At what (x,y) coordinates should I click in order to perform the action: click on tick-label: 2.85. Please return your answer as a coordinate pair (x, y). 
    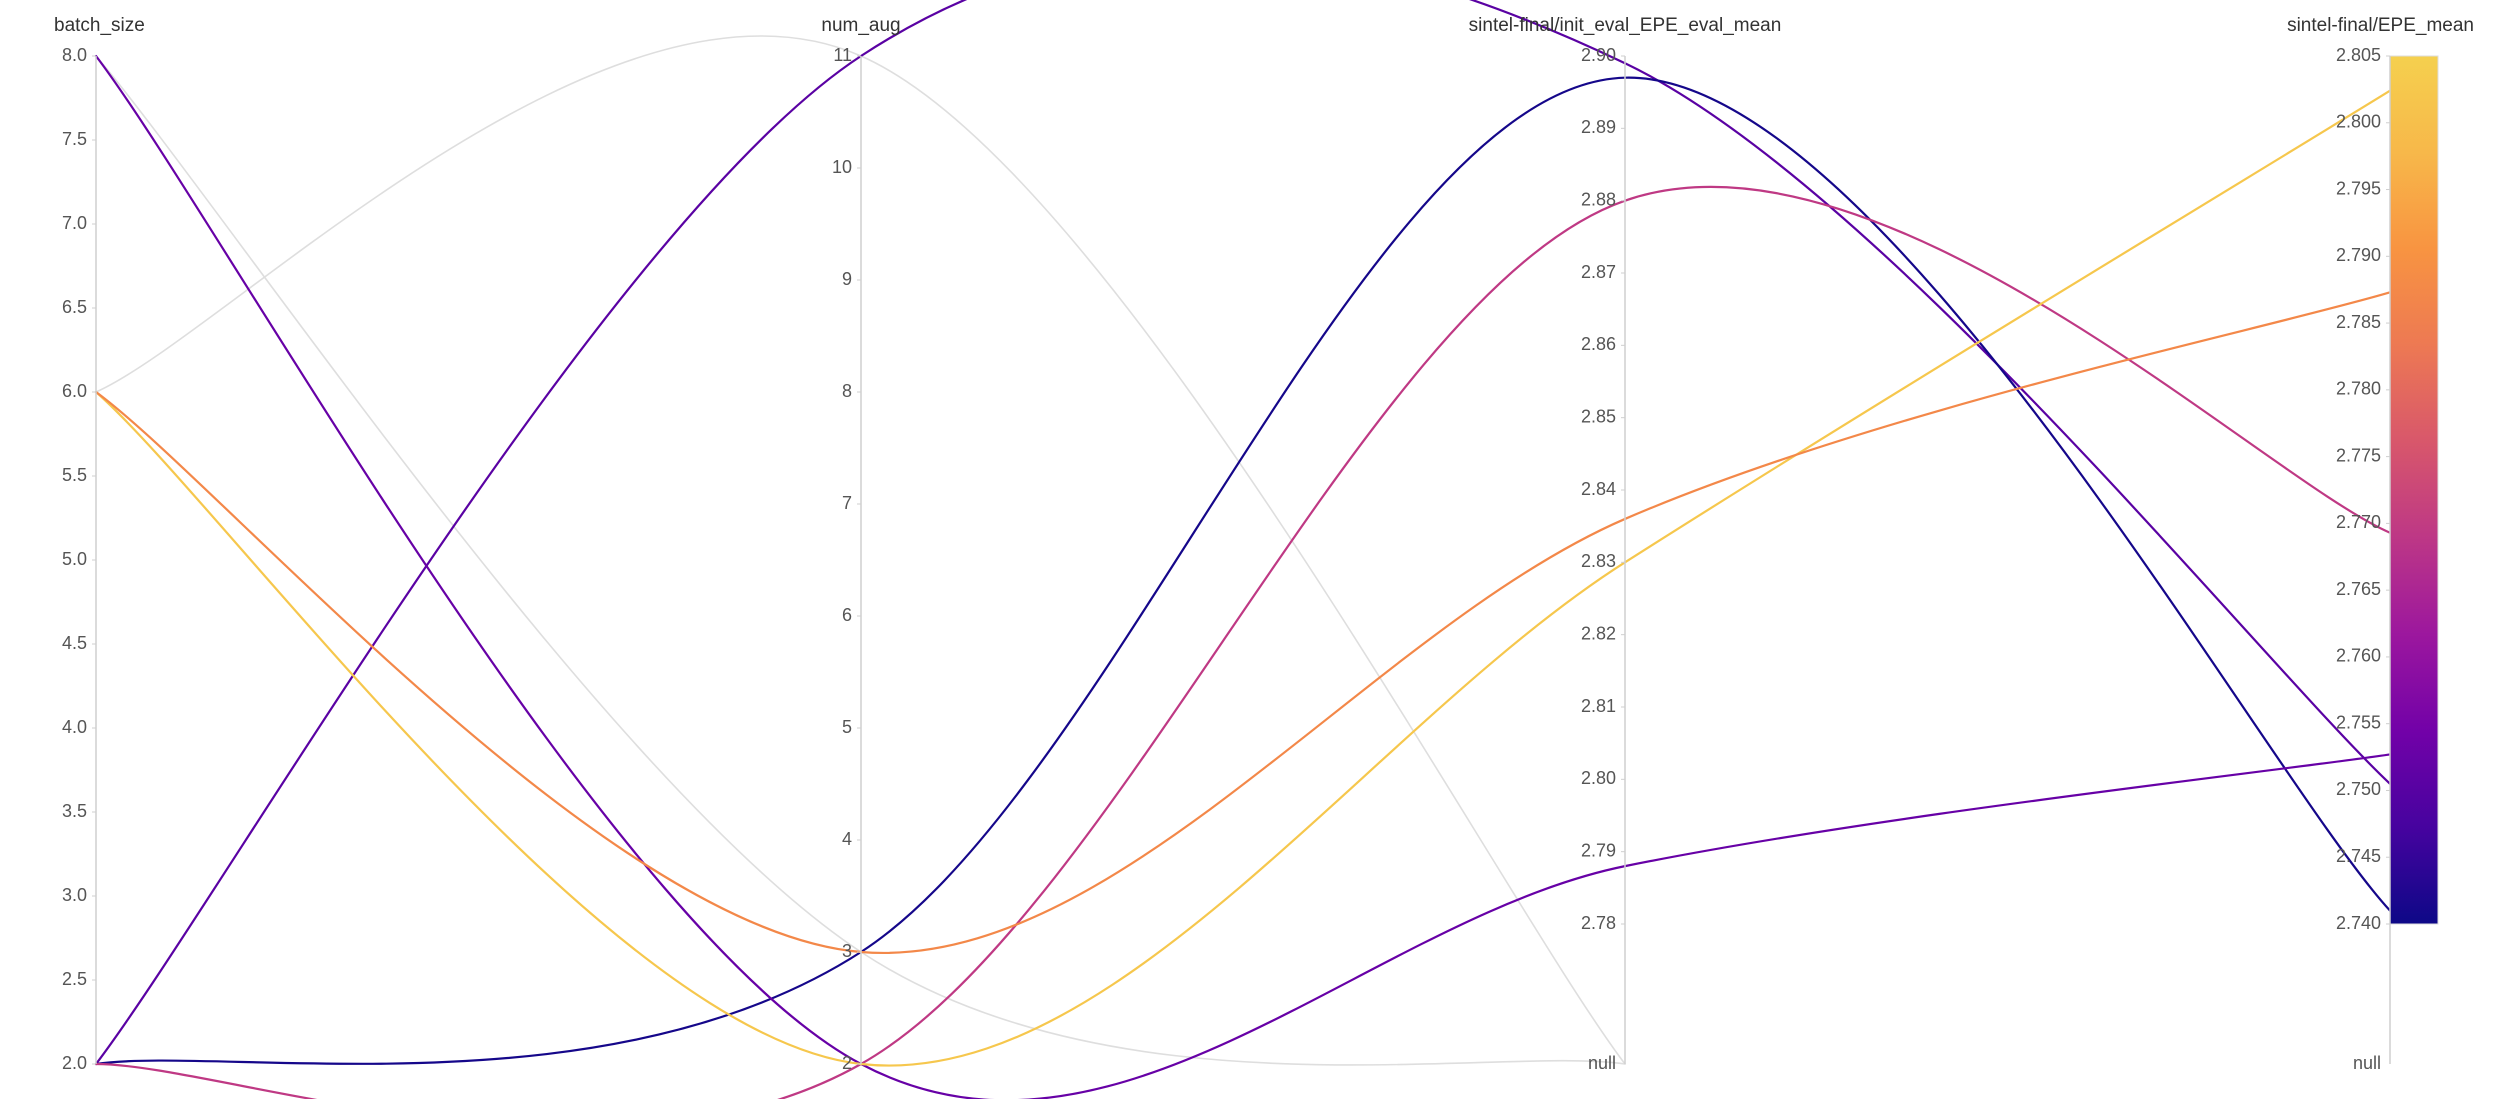
    Looking at the image, I should click on (1598, 416).